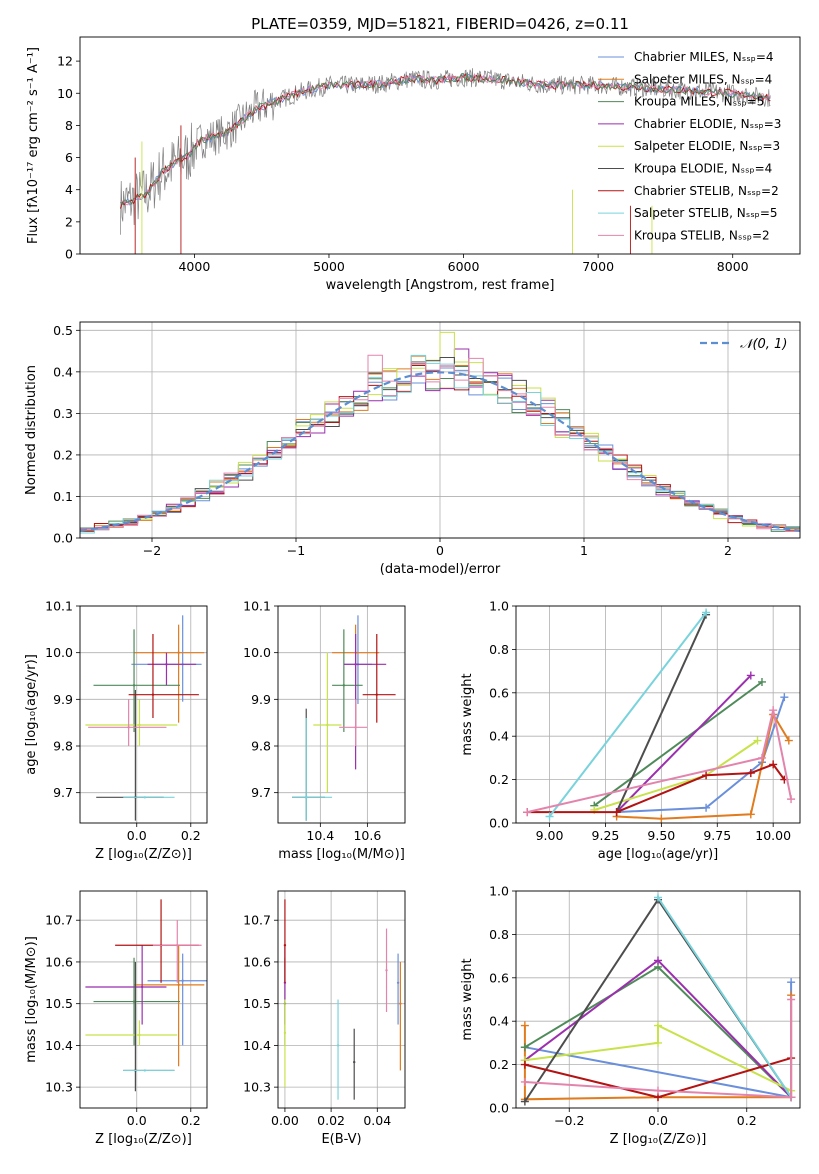 The image size is (819, 1174). What do you see at coordinates (285, 1120) in the screenshot?
I see `x-tick-label: 0.00` at bounding box center [285, 1120].